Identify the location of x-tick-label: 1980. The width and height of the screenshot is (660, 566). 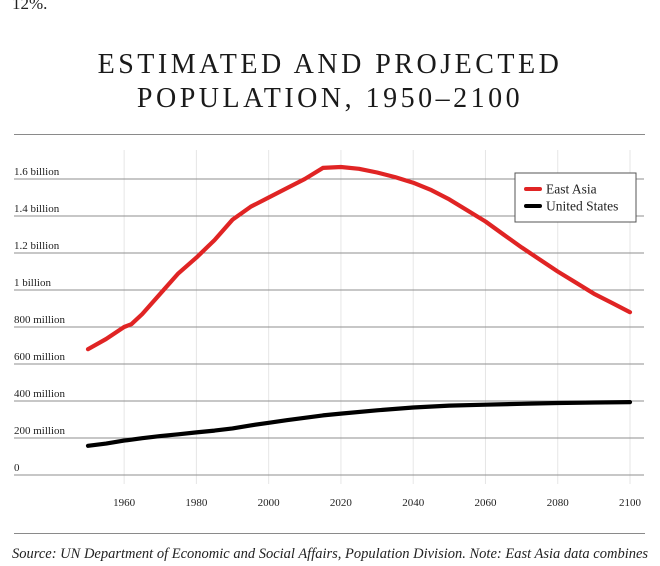
(196, 503).